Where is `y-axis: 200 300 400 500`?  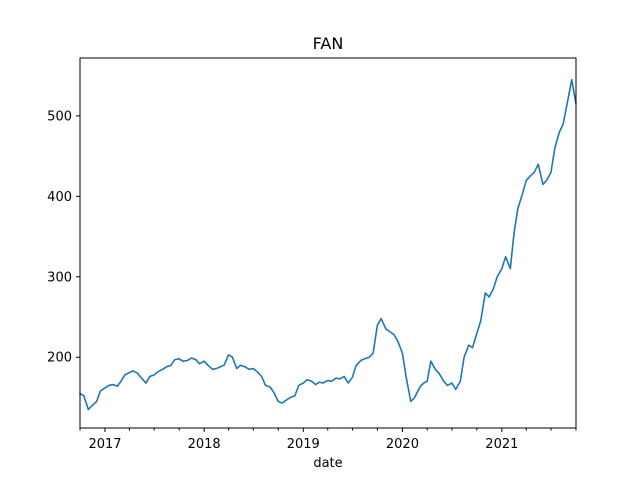 y-axis: 200 300 400 500 is located at coordinates (63, 237).